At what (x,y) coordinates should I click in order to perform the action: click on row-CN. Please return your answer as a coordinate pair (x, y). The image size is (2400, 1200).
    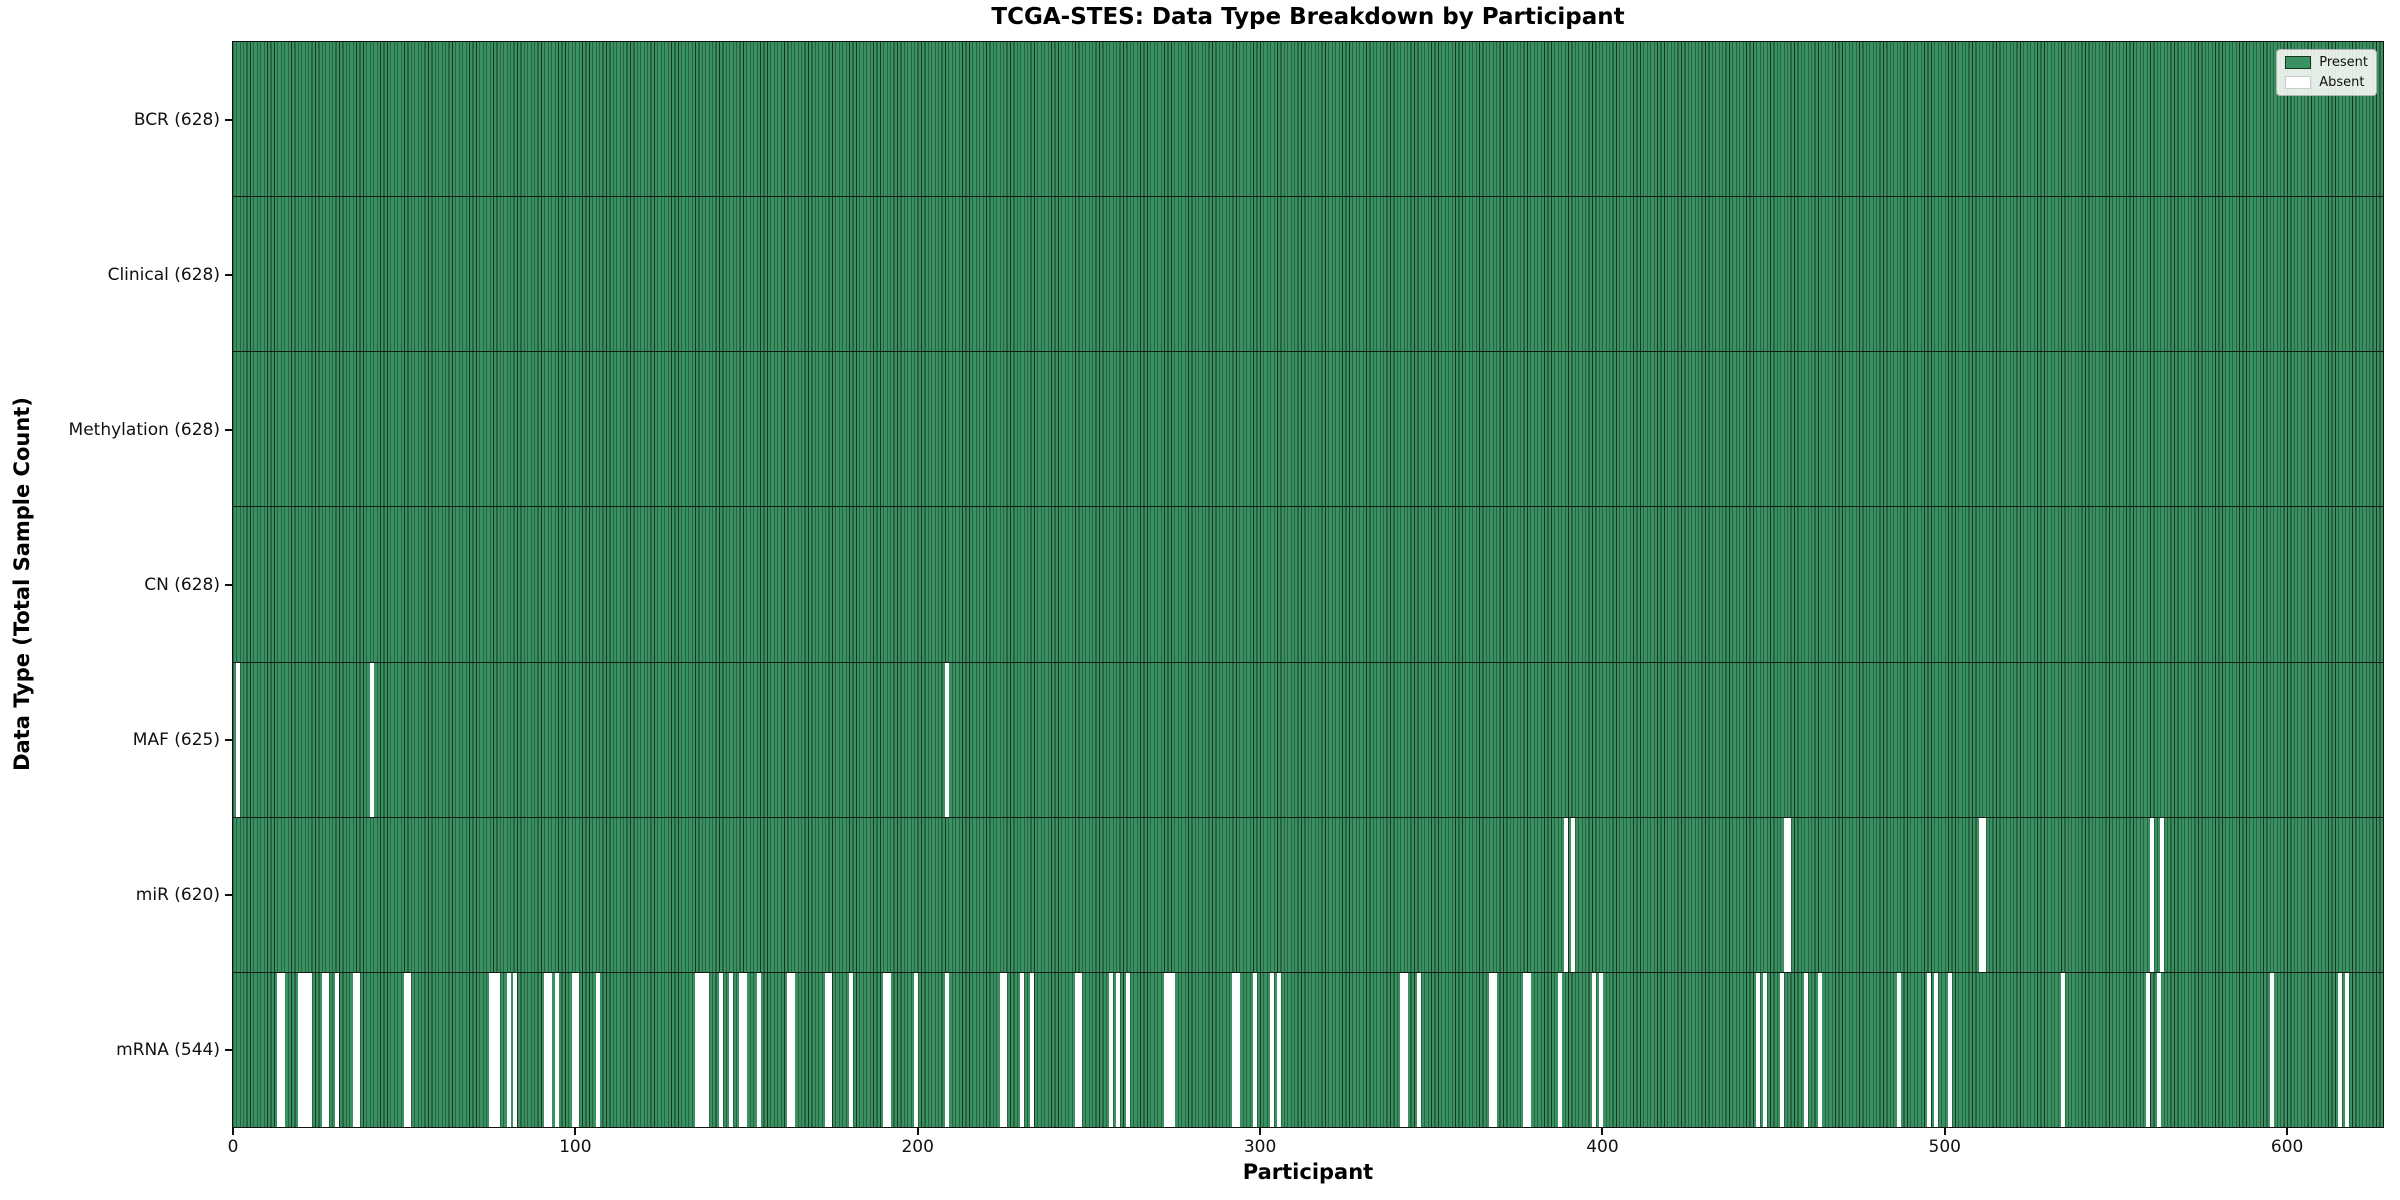
    Looking at the image, I should click on (1308, 585).